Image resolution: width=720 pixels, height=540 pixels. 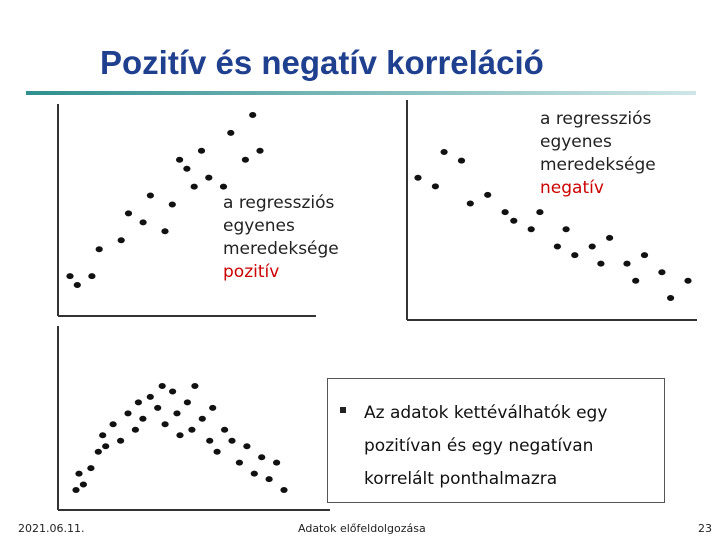 What do you see at coordinates (186, 210) in the screenshot?
I see `positive-correlation-plot` at bounding box center [186, 210].